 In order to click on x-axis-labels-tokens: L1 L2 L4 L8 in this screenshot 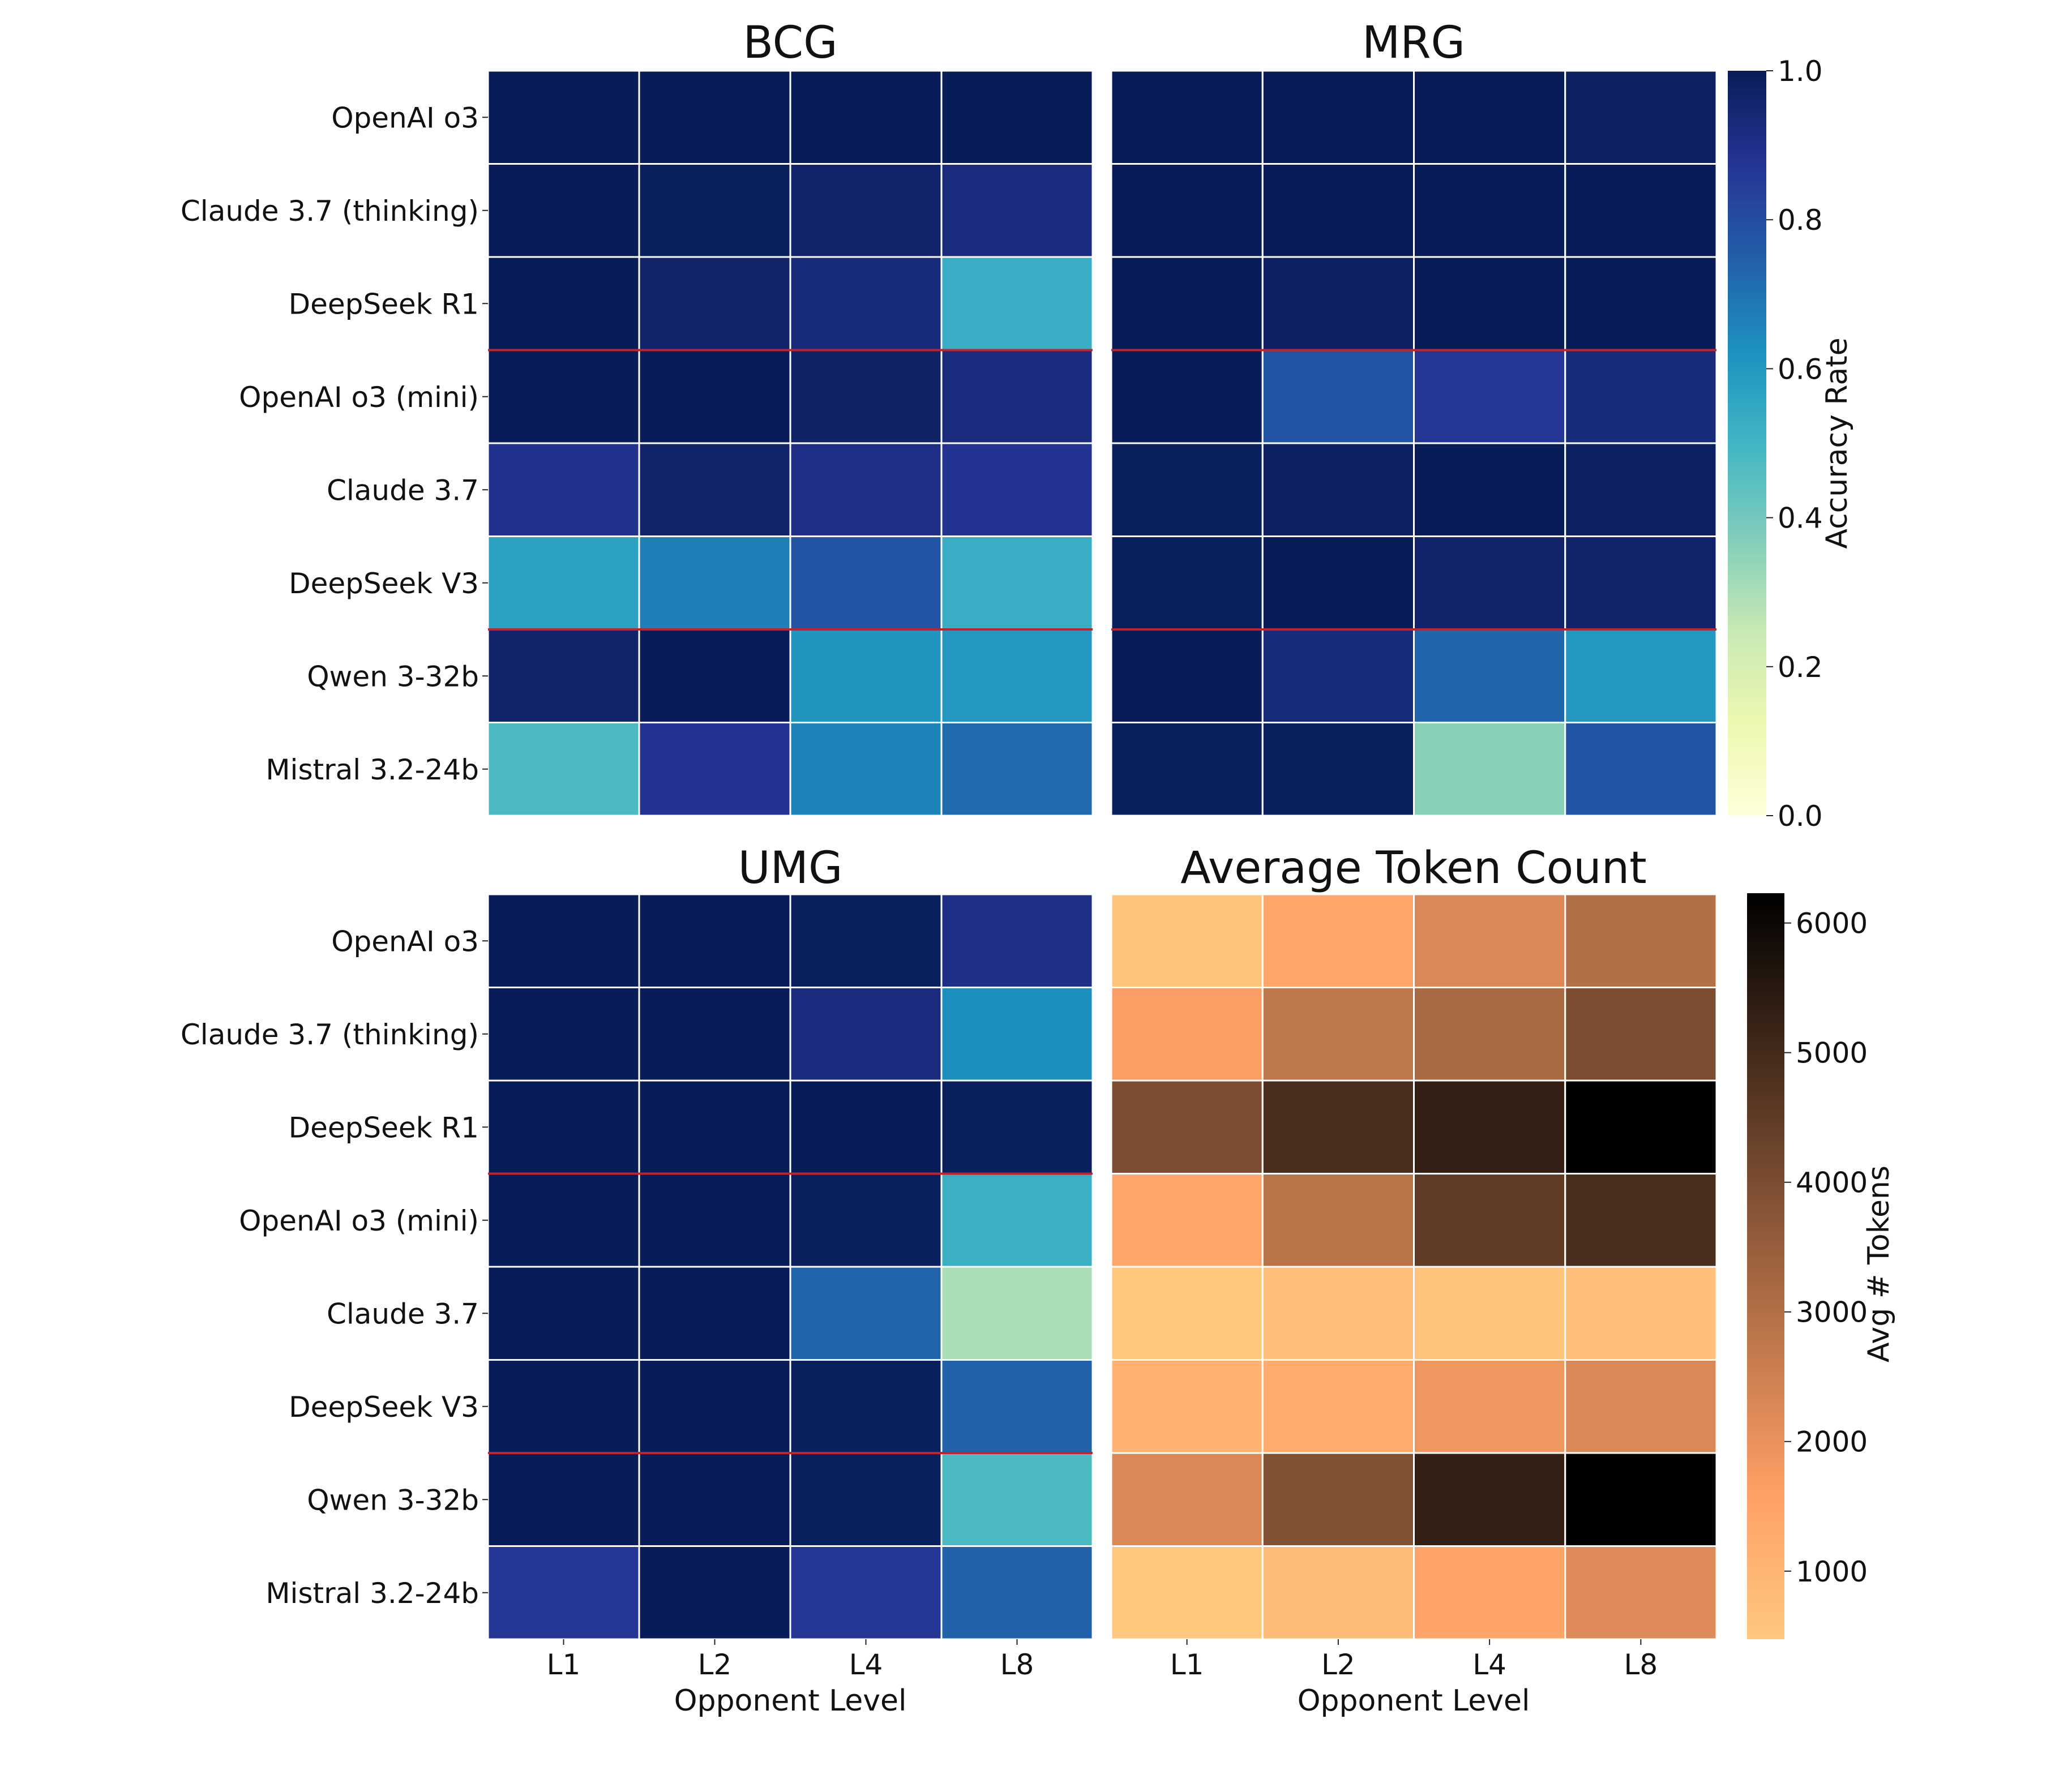, I will do `click(1414, 1660)`.